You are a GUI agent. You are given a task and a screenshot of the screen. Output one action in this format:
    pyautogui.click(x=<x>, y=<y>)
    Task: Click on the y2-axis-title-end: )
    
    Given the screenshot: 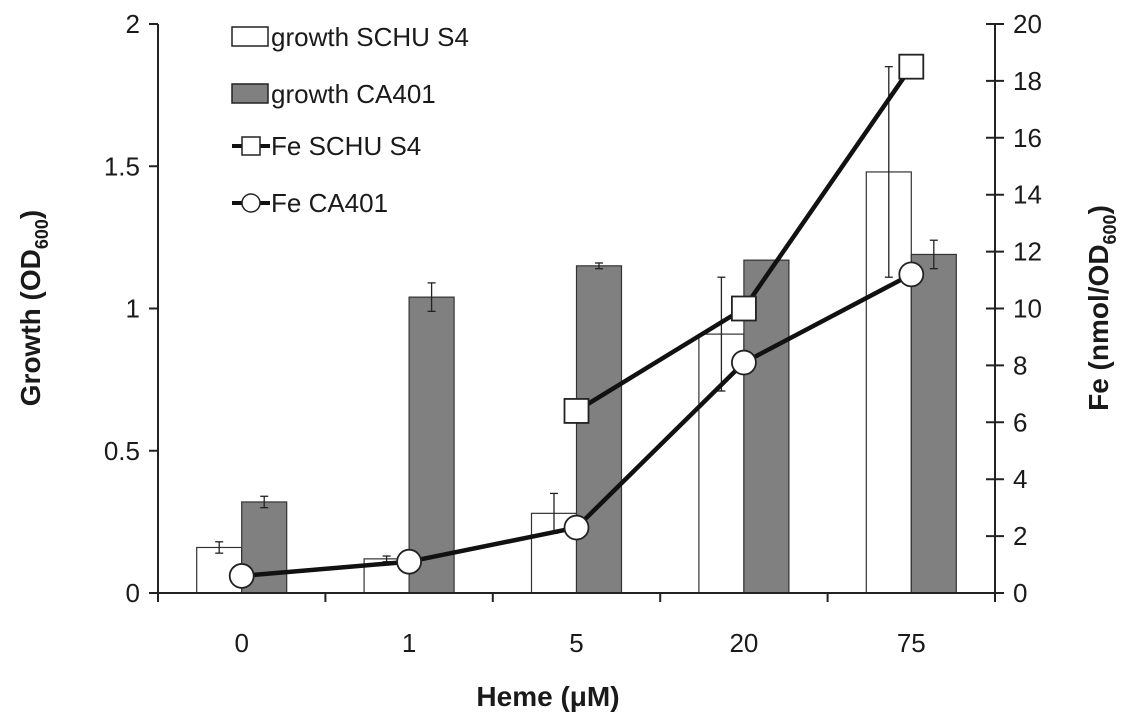 What is the action you would take?
    pyautogui.click(x=1098, y=209)
    